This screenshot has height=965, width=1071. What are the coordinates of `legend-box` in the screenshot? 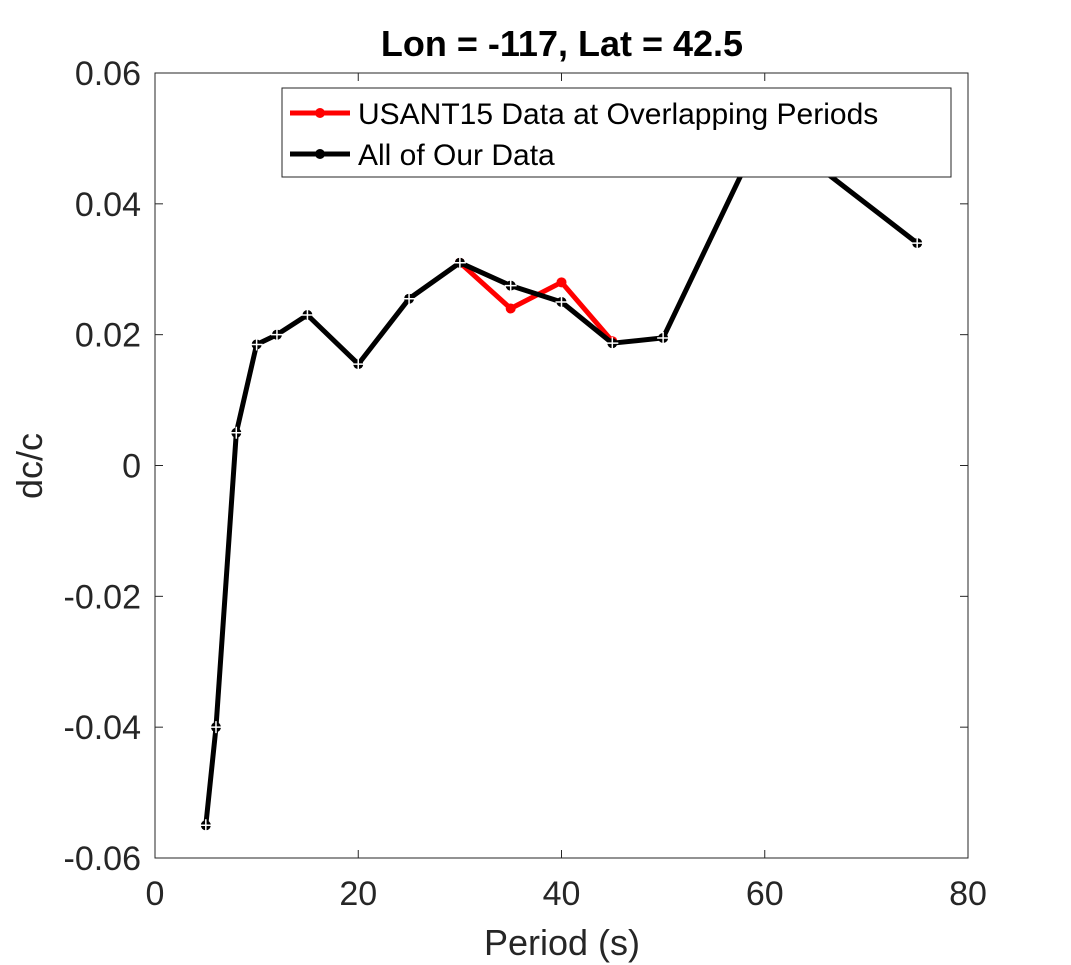 It's located at (616, 132).